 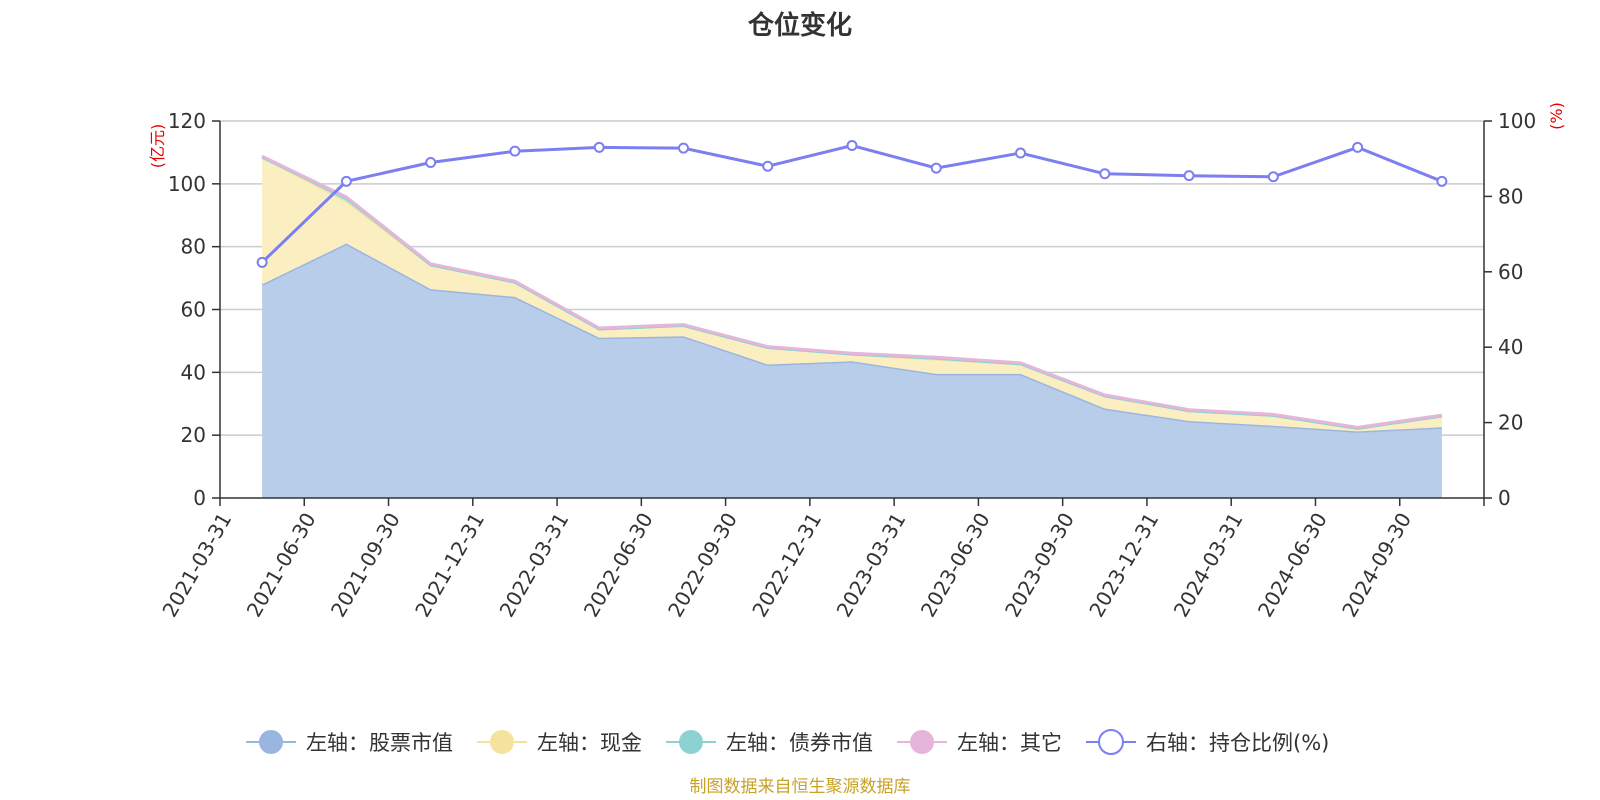 I want to click on x-tick-label: 2022-06-30, so click(x=618, y=565).